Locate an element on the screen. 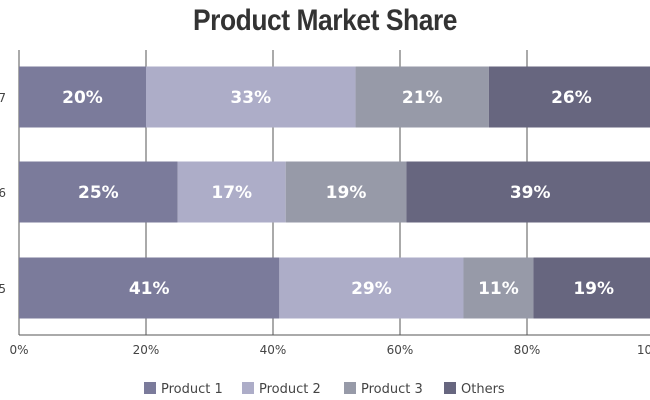 The height and width of the screenshot is (400, 650). data-label: 29% is located at coordinates (371, 289).